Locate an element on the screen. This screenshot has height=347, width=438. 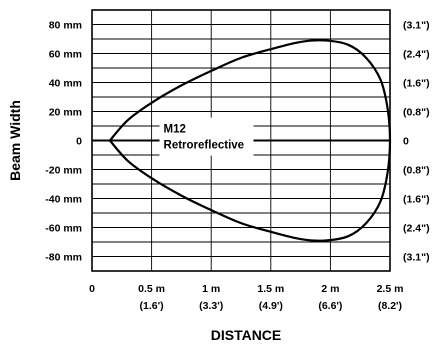
y-tick-label-left: 0 is located at coordinates (79, 142).